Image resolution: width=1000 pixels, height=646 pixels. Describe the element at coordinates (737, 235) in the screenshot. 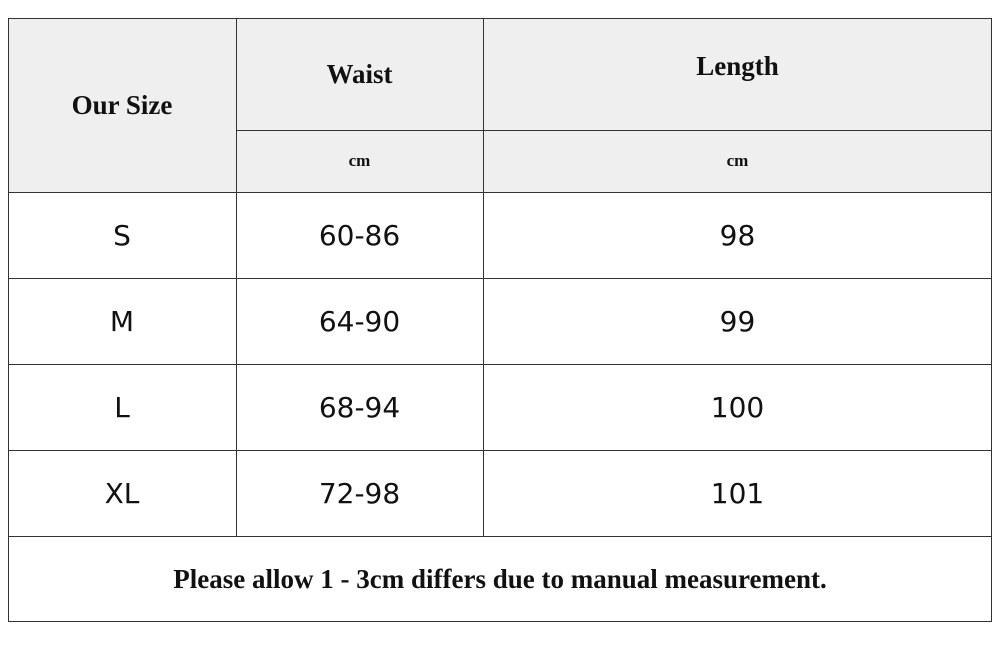

I see `length-cell: 98` at that location.